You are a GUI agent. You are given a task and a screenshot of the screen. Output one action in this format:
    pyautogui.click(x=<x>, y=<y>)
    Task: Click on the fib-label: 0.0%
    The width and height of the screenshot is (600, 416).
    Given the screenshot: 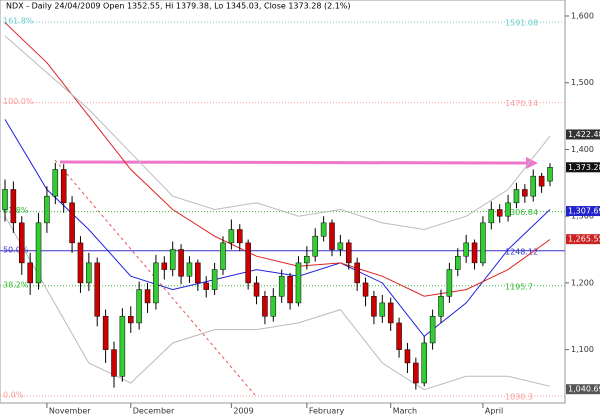 What is the action you would take?
    pyautogui.click(x=13, y=395)
    